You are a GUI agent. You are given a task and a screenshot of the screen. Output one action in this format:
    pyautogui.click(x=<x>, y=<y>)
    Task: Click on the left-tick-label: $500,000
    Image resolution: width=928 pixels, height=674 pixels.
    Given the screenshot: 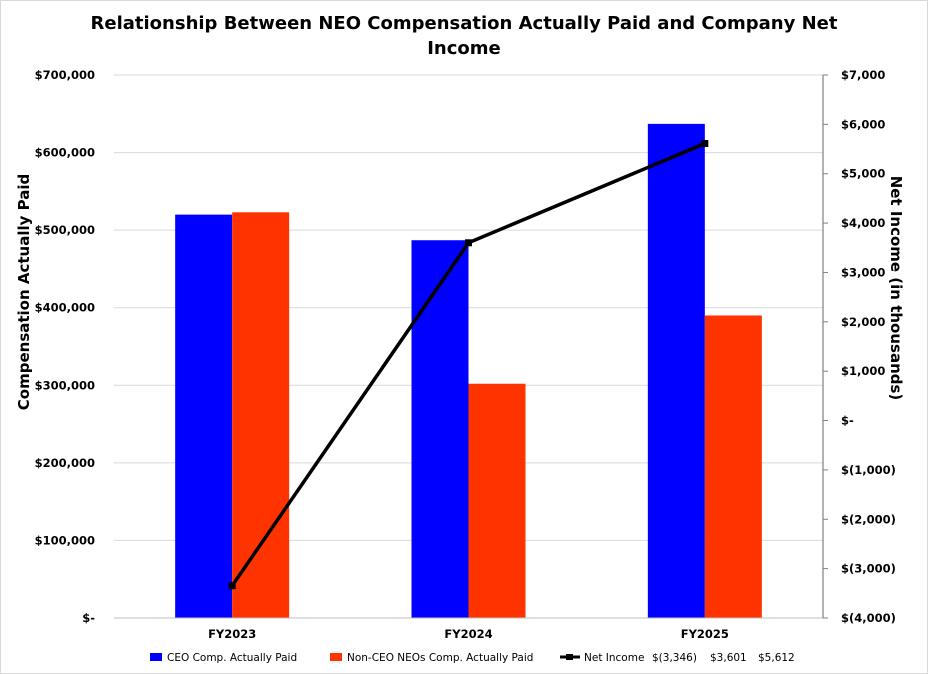 What is the action you would take?
    pyautogui.click(x=65, y=230)
    